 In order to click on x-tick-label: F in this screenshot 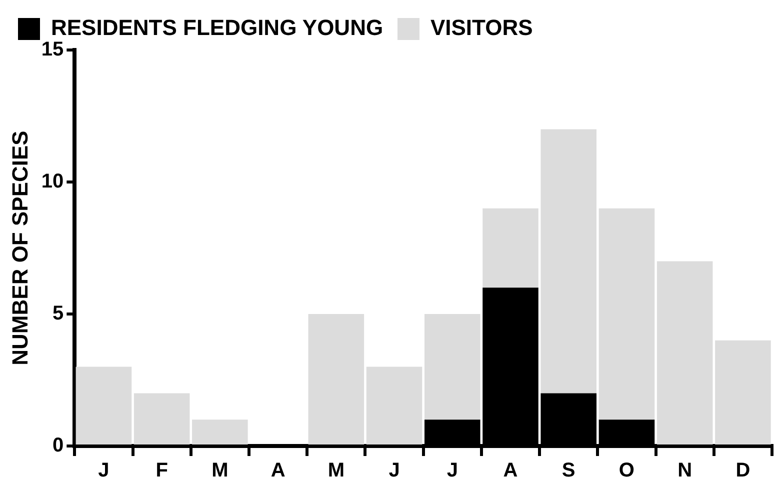, I will do `click(162, 471)`.